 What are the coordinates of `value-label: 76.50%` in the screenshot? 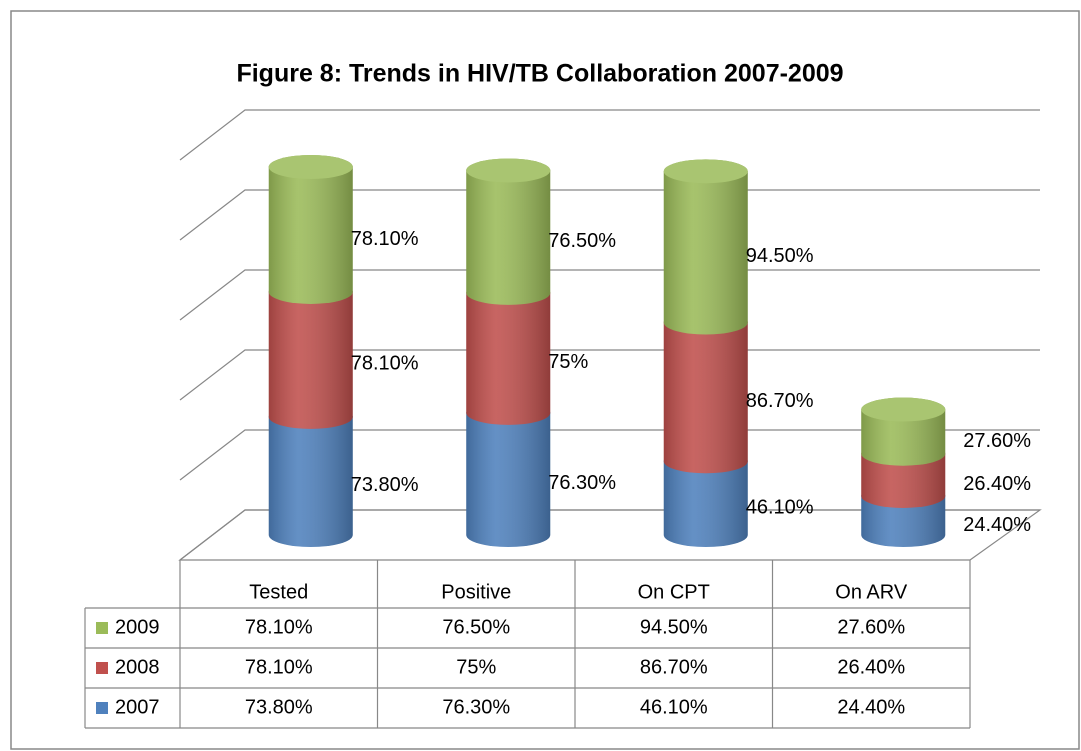 It's located at (582, 241).